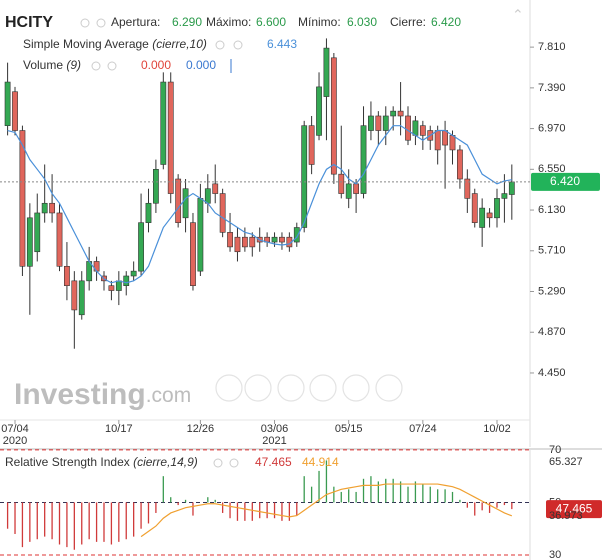  Describe the element at coordinates (320, 462) in the screenshot. I see `rsi-signal-value: 44.914` at that location.